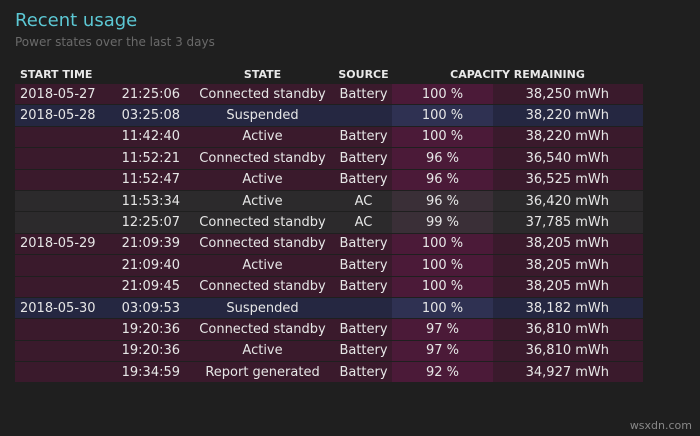 This screenshot has width=700, height=436. What do you see at coordinates (144, 158) in the screenshot?
I see `time-cell: 11:52:21` at bounding box center [144, 158].